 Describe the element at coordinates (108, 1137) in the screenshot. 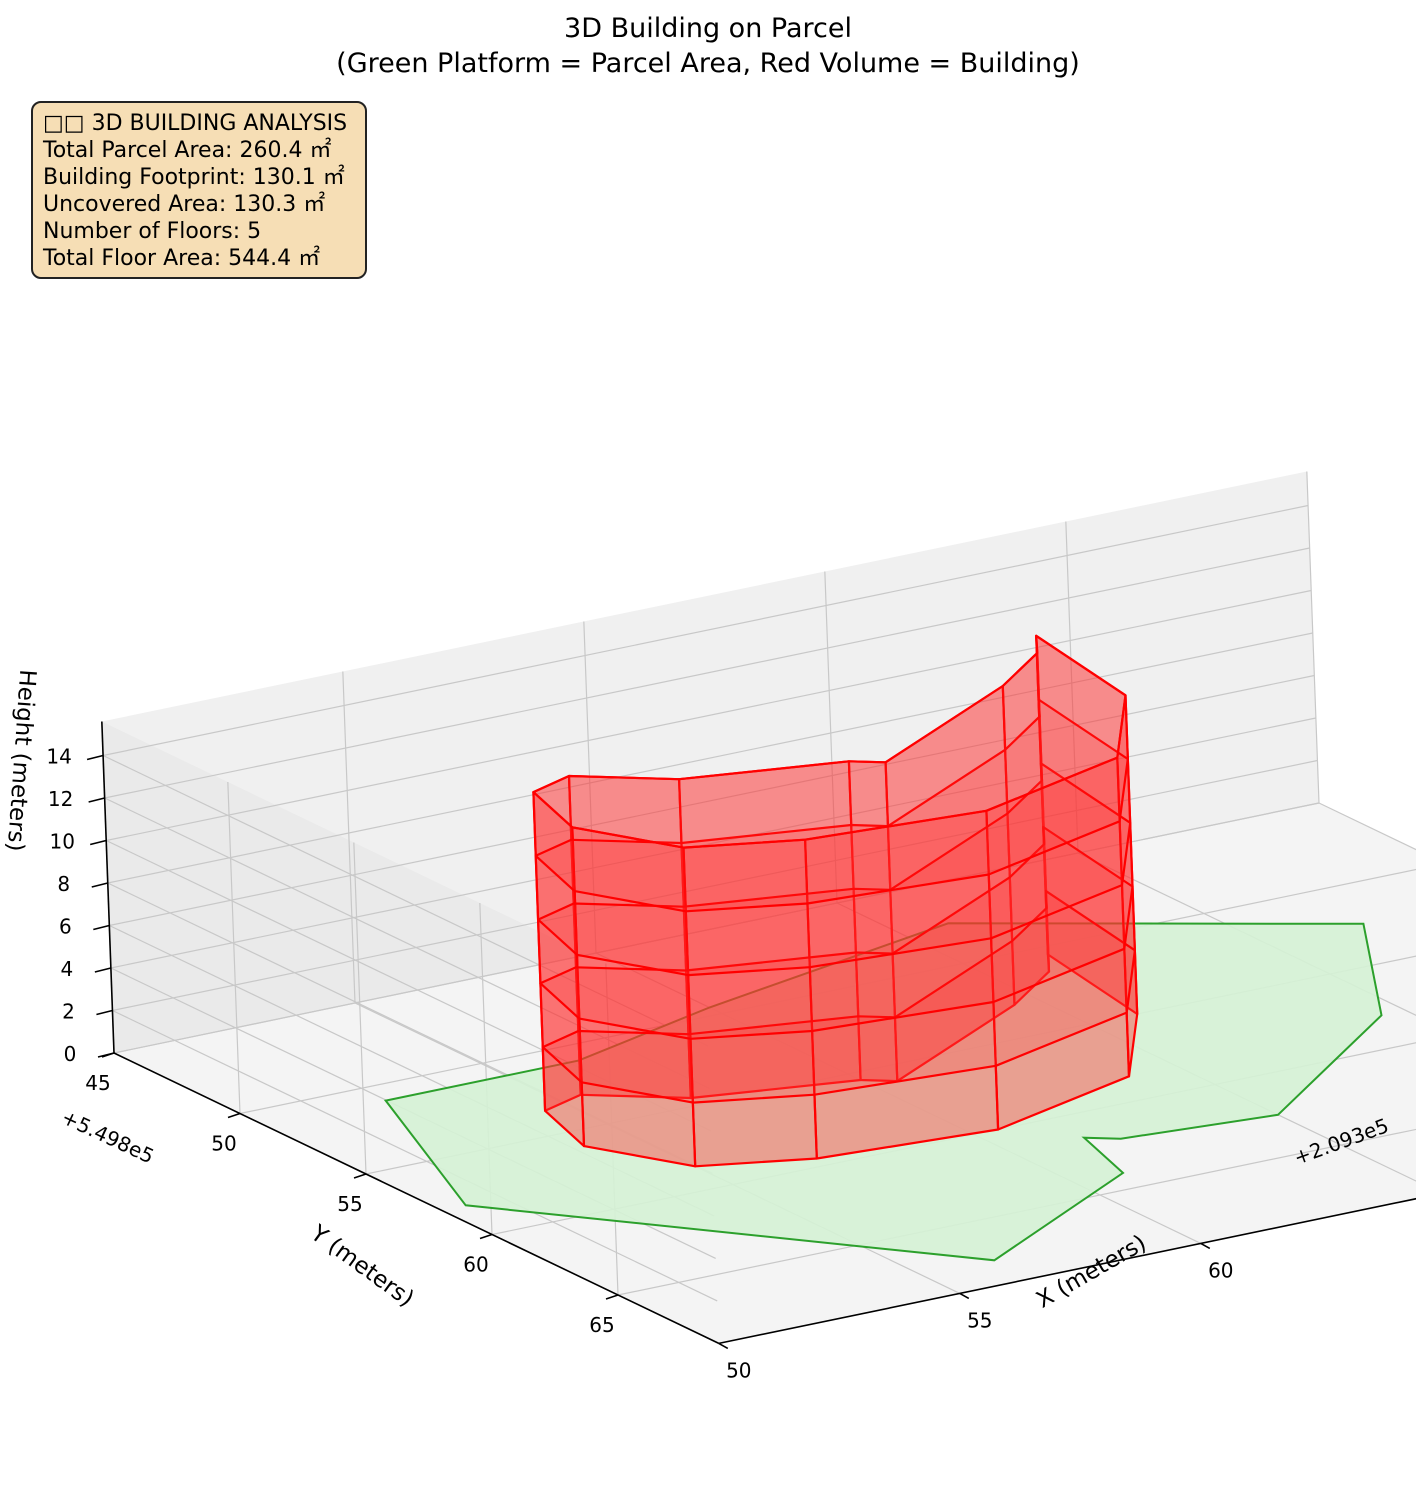

I see `y-offset-label: +5.498e5` at that location.